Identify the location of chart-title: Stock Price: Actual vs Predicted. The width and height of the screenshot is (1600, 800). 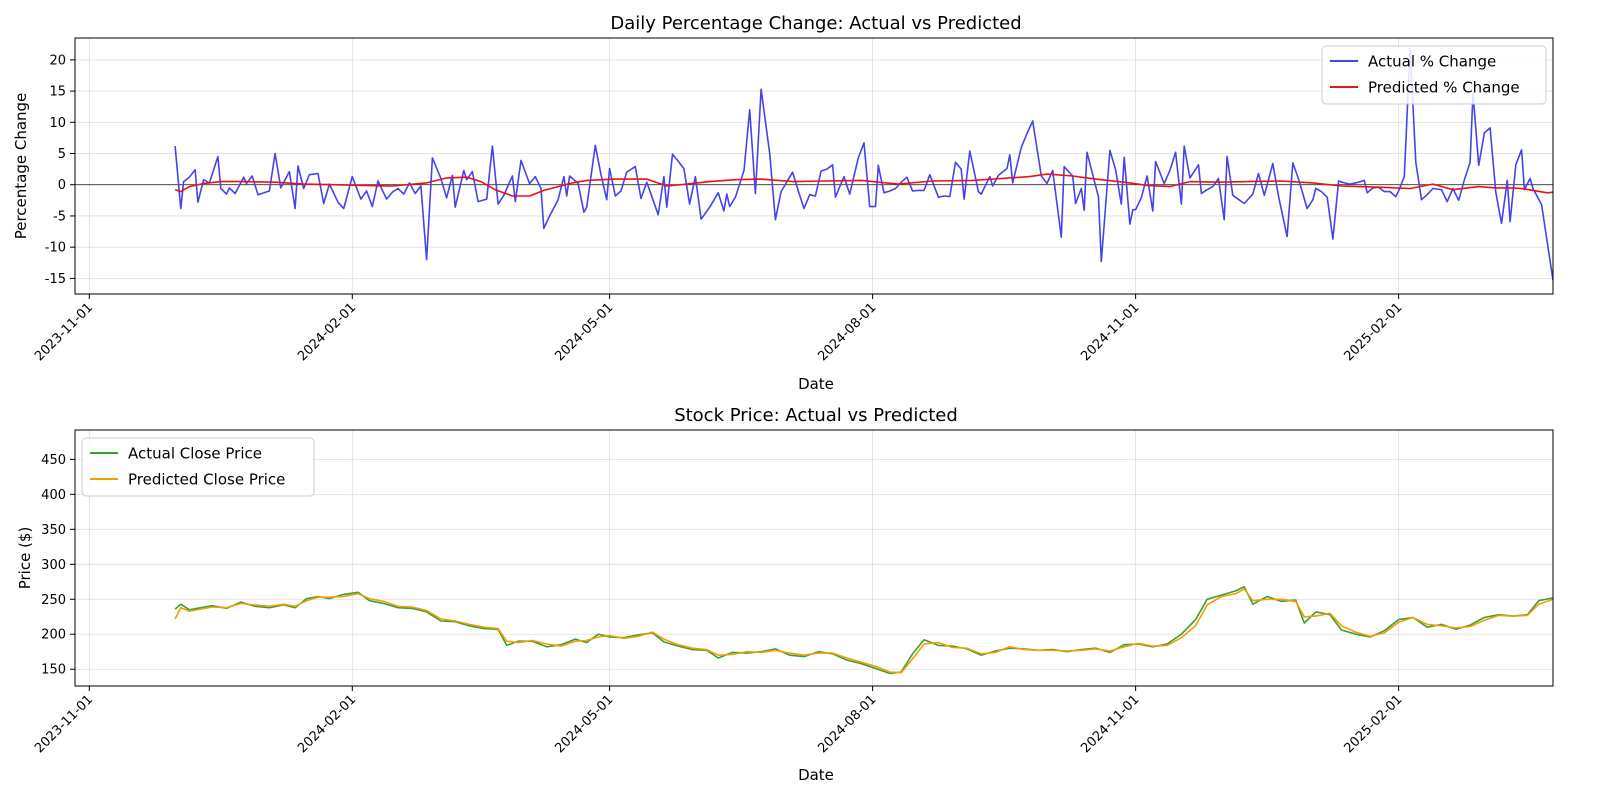
(816, 415).